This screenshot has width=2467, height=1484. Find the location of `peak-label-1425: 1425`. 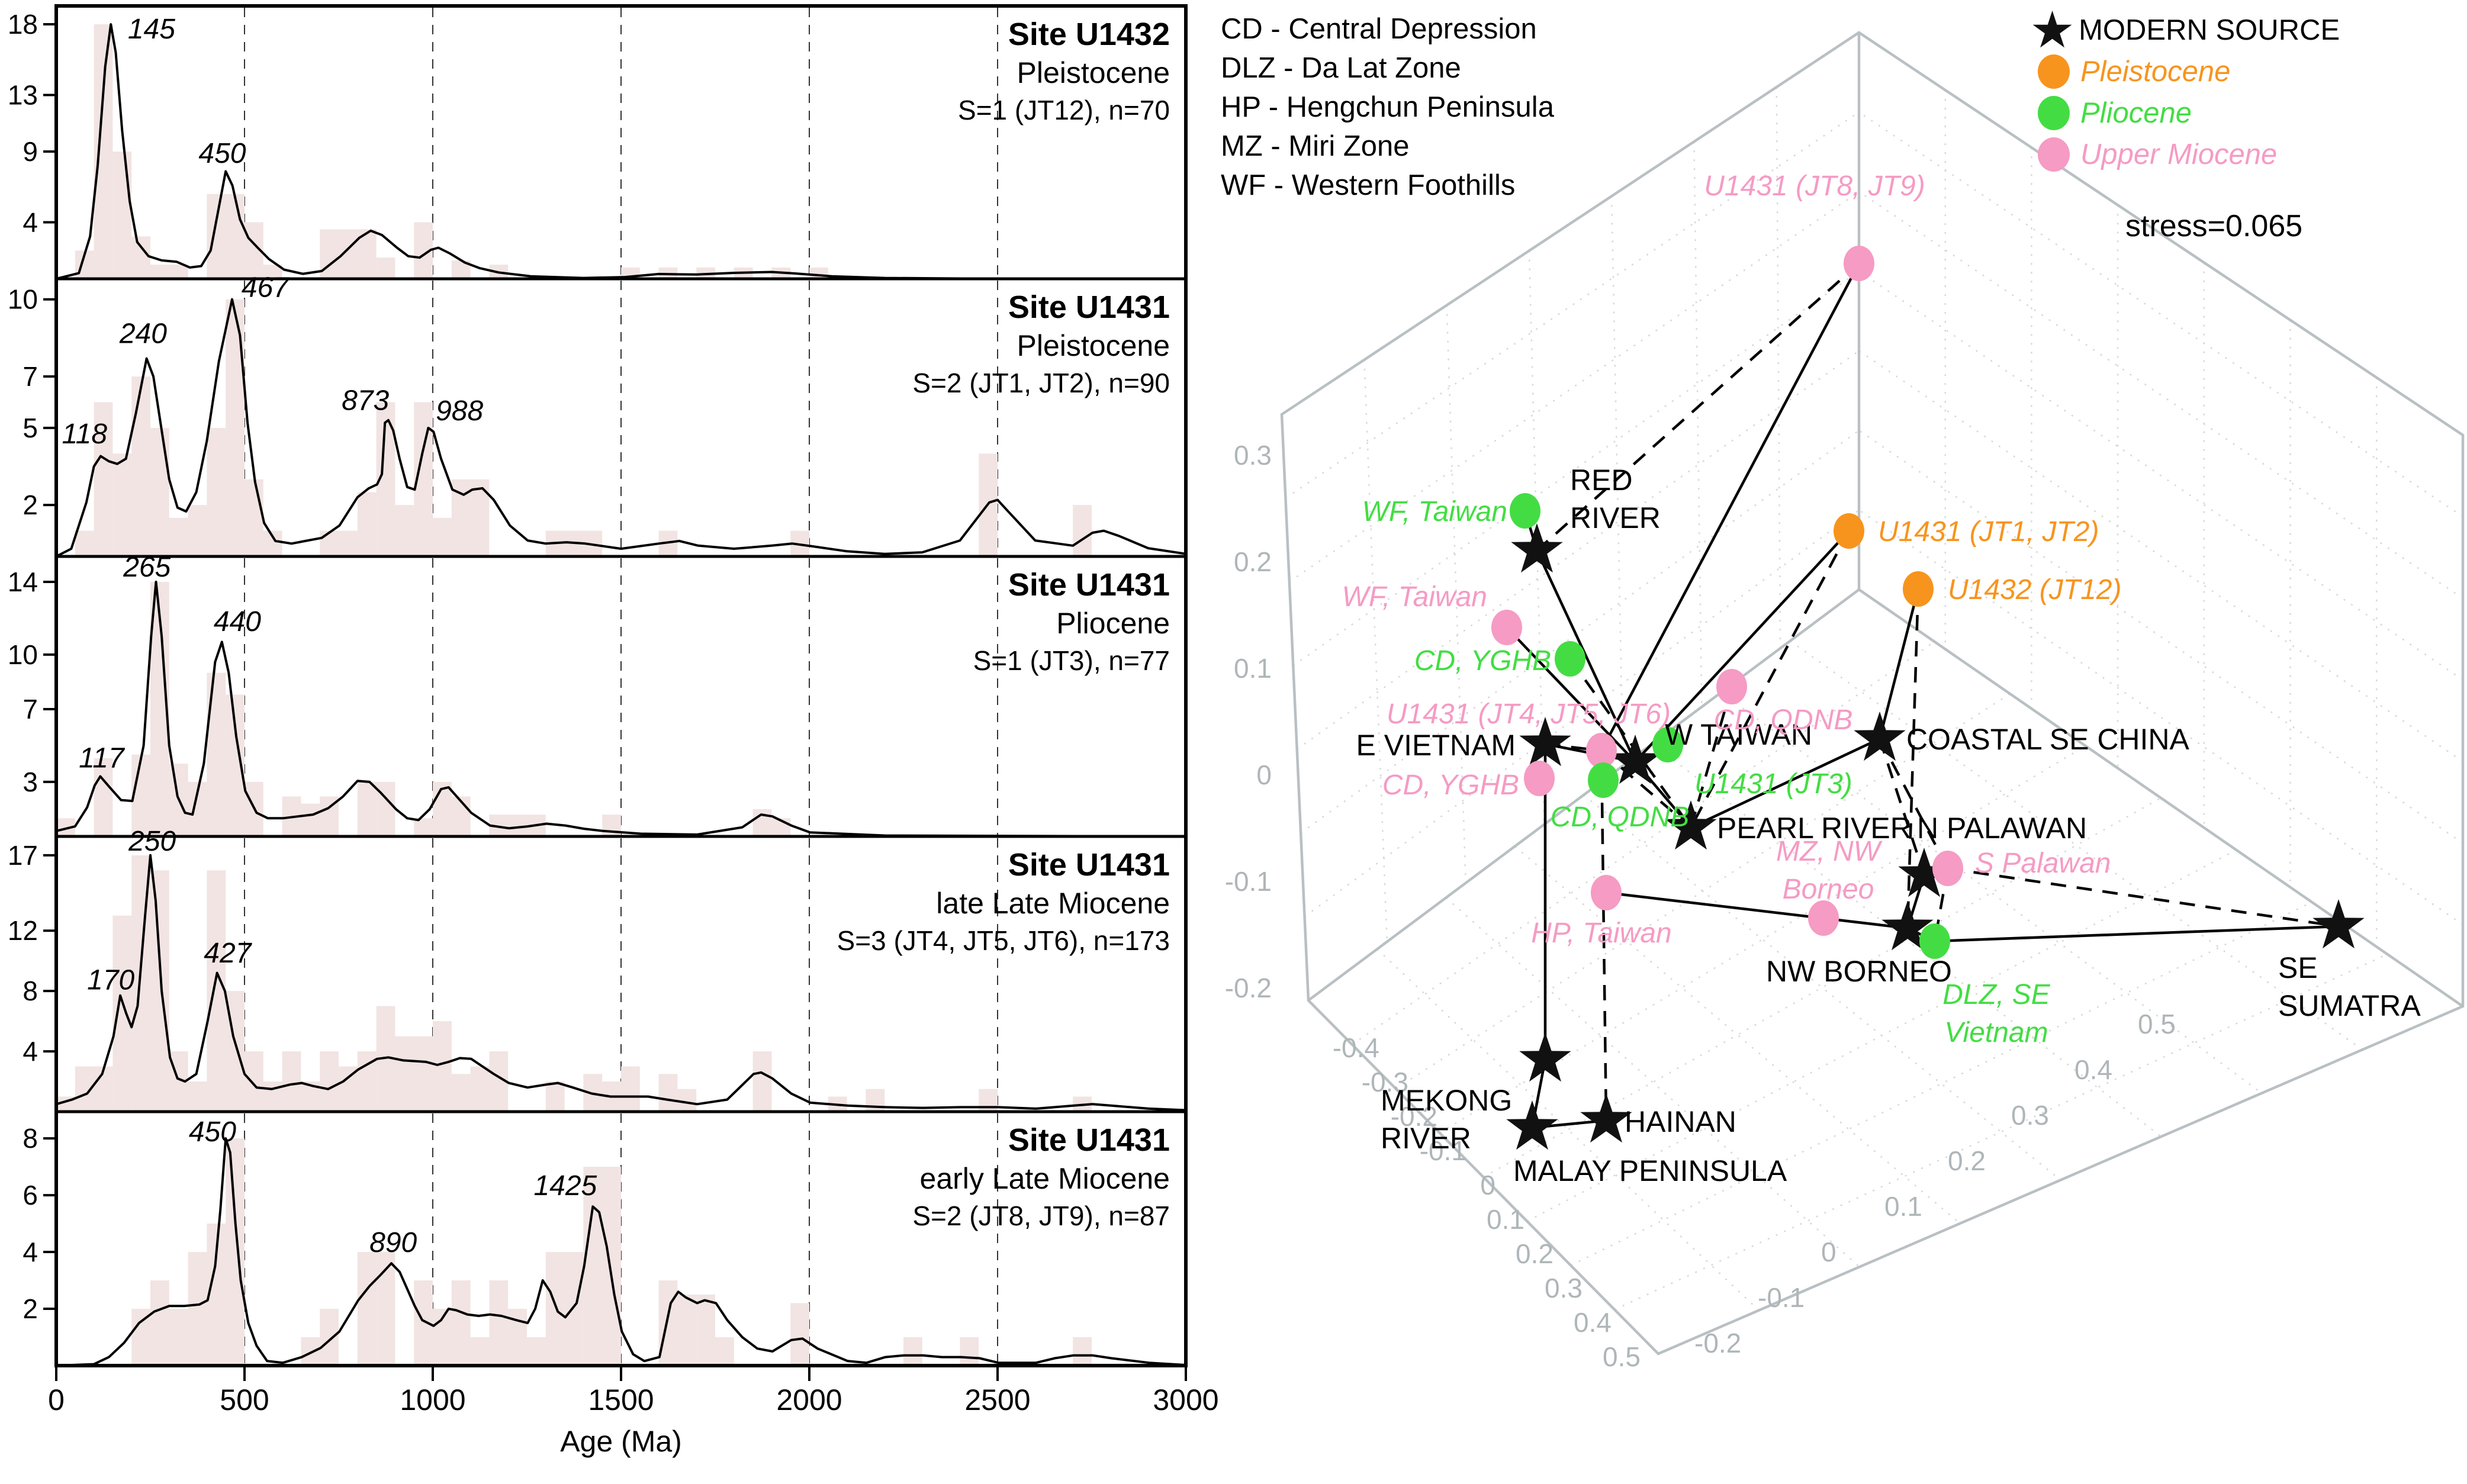

peak-label-1425: 1425 is located at coordinates (565, 1186).